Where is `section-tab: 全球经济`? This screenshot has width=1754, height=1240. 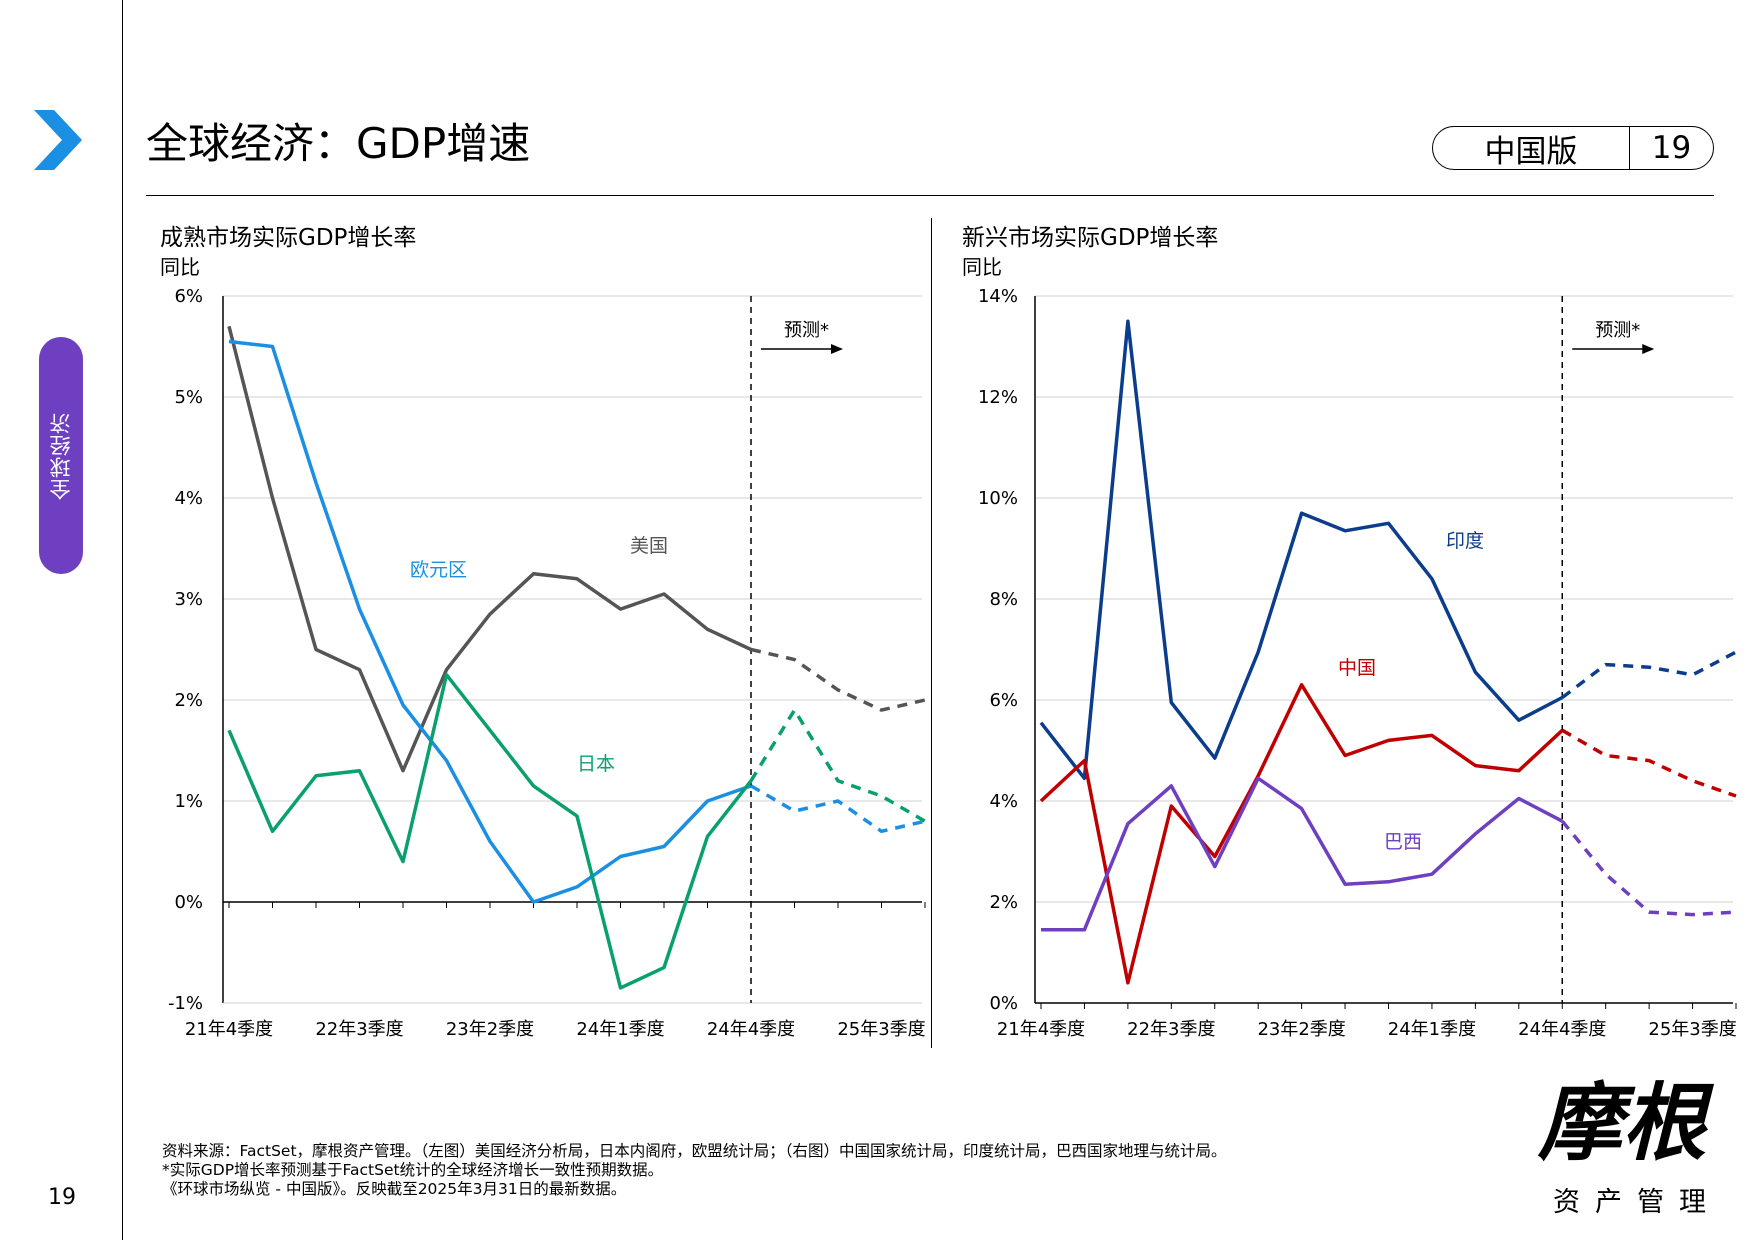 section-tab: 全球经济 is located at coordinates (61, 455).